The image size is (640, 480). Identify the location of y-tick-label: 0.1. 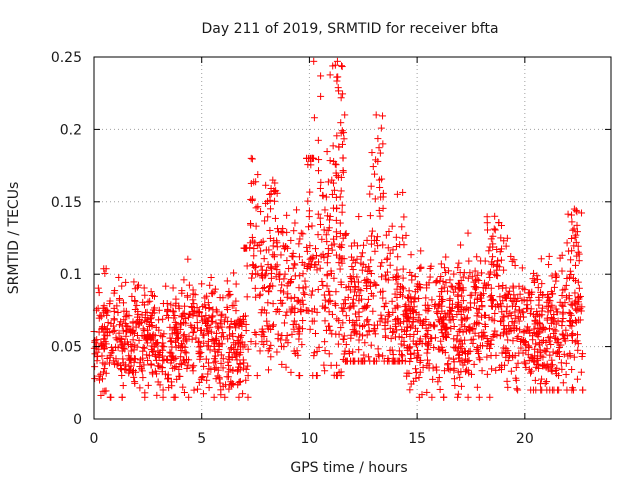
(71, 275).